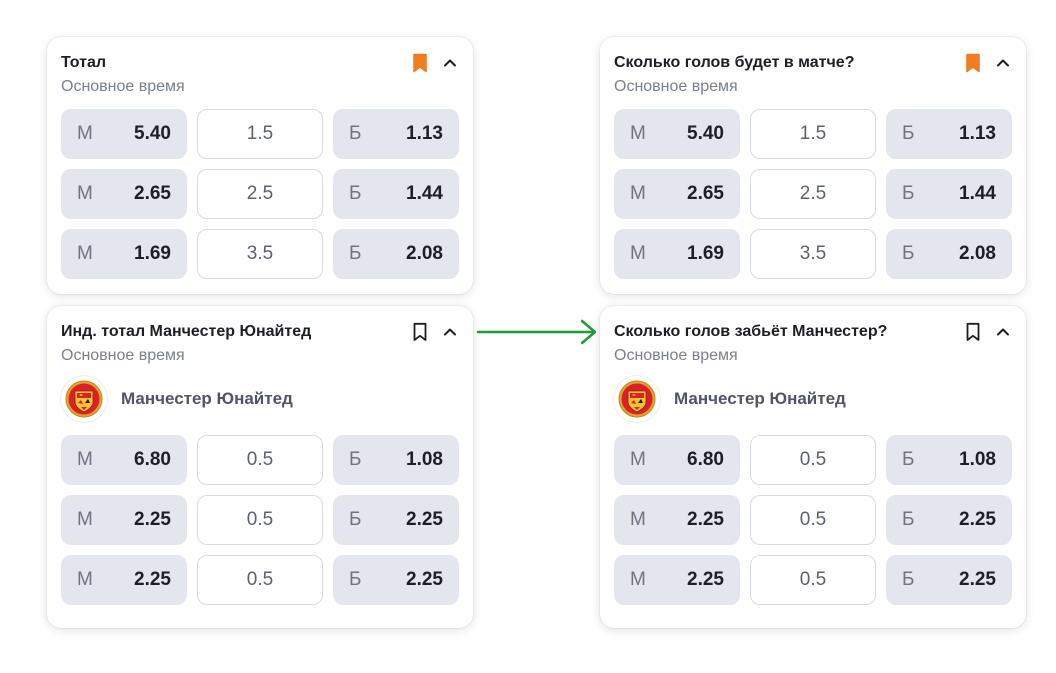 The width and height of the screenshot is (1056, 673). I want to click on arrow-right-icon, so click(536, 332).